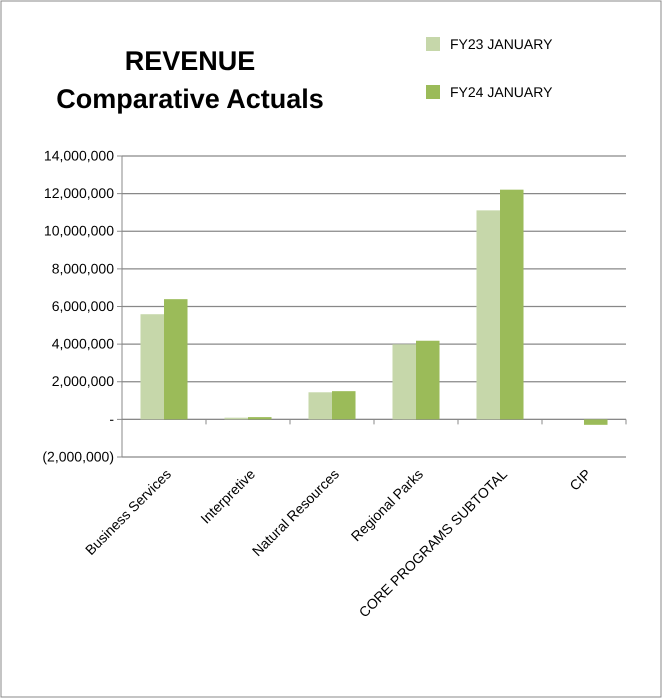 The image size is (662, 698). What do you see at coordinates (83, 381) in the screenshot?
I see `y-tick-label: 2,000,000` at bounding box center [83, 381].